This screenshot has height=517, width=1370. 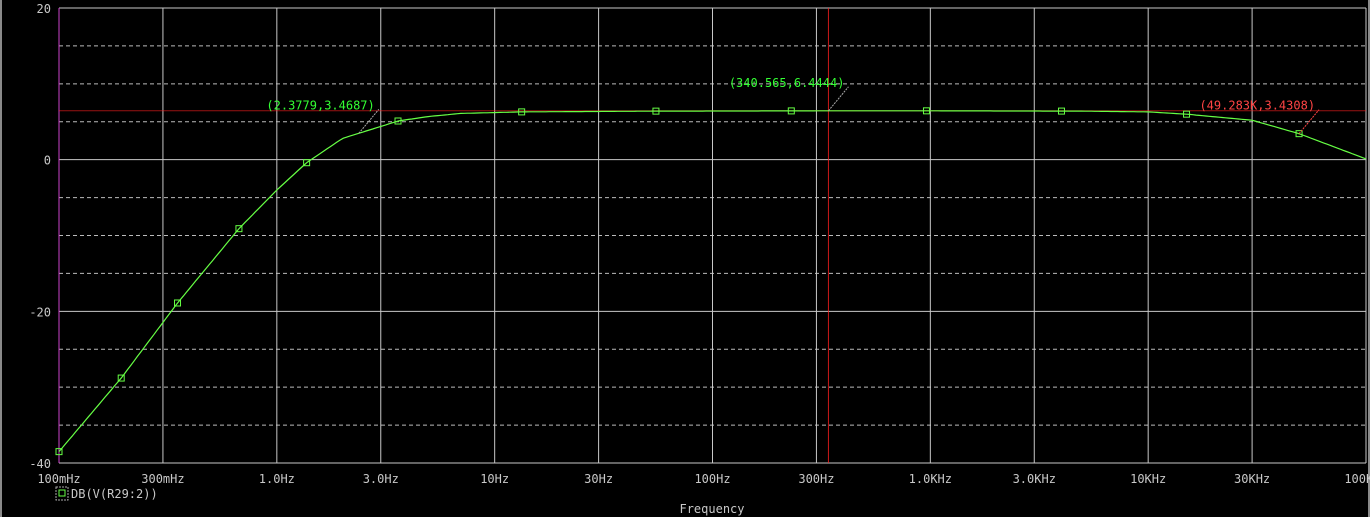 I want to click on window-border-left, so click(x=1, y=258).